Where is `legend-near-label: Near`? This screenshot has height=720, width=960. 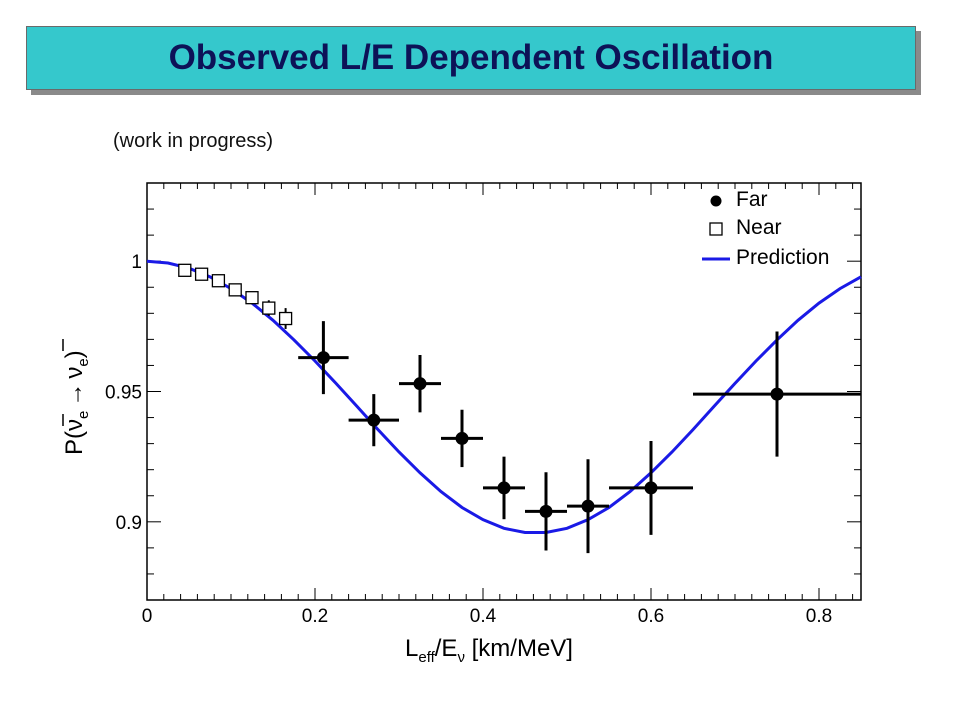 legend-near-label: Near is located at coordinates (759, 227).